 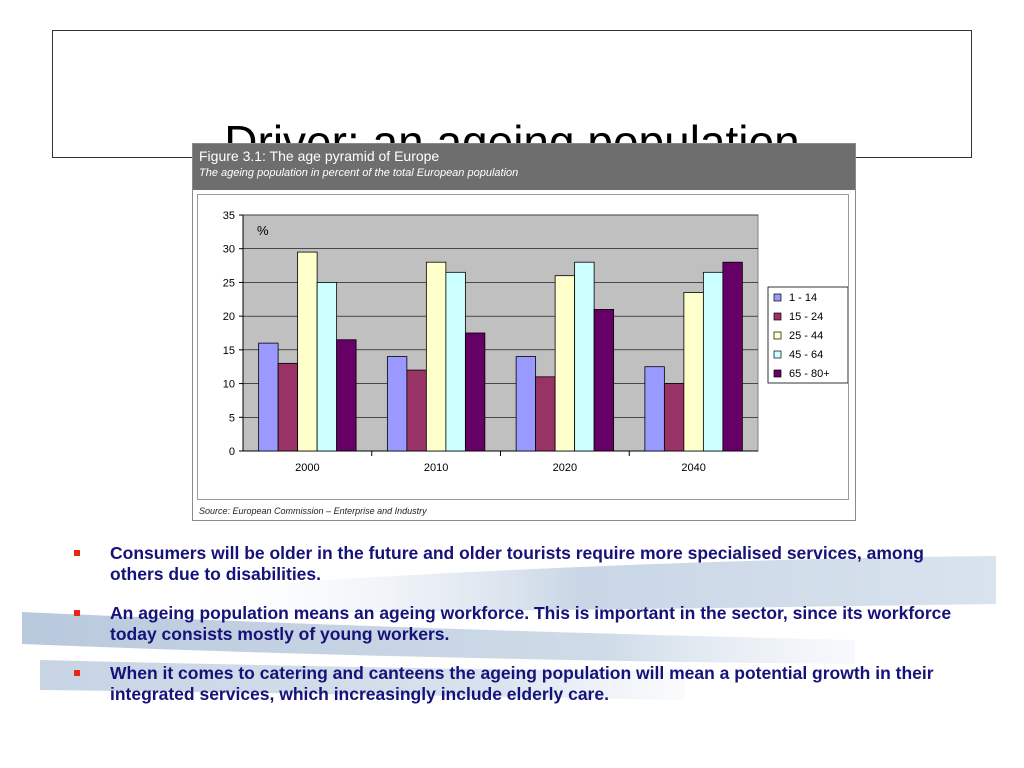 What do you see at coordinates (232, 418) in the screenshot?
I see `y-tick-label: 5` at bounding box center [232, 418].